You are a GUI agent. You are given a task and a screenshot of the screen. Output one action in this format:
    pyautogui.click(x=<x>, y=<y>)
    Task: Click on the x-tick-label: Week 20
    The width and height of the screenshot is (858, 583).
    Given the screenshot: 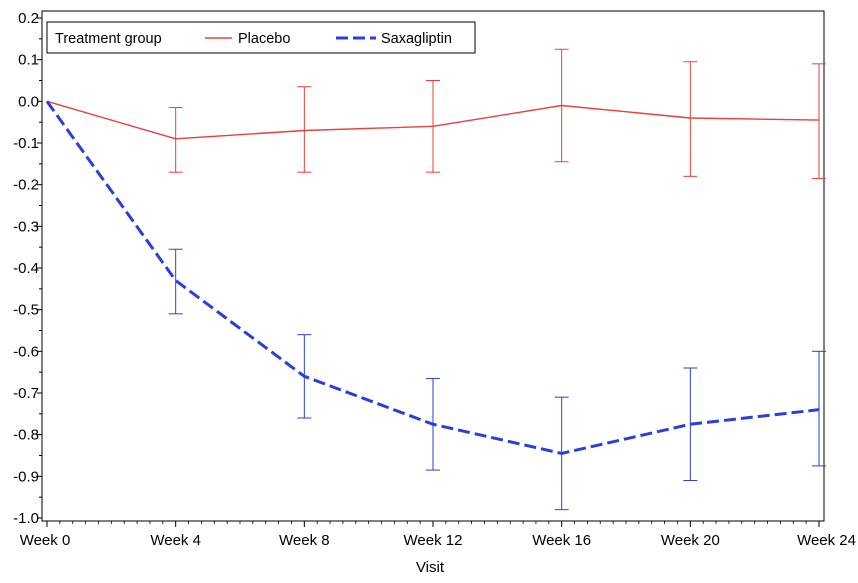 What is the action you would take?
    pyautogui.click(x=690, y=540)
    